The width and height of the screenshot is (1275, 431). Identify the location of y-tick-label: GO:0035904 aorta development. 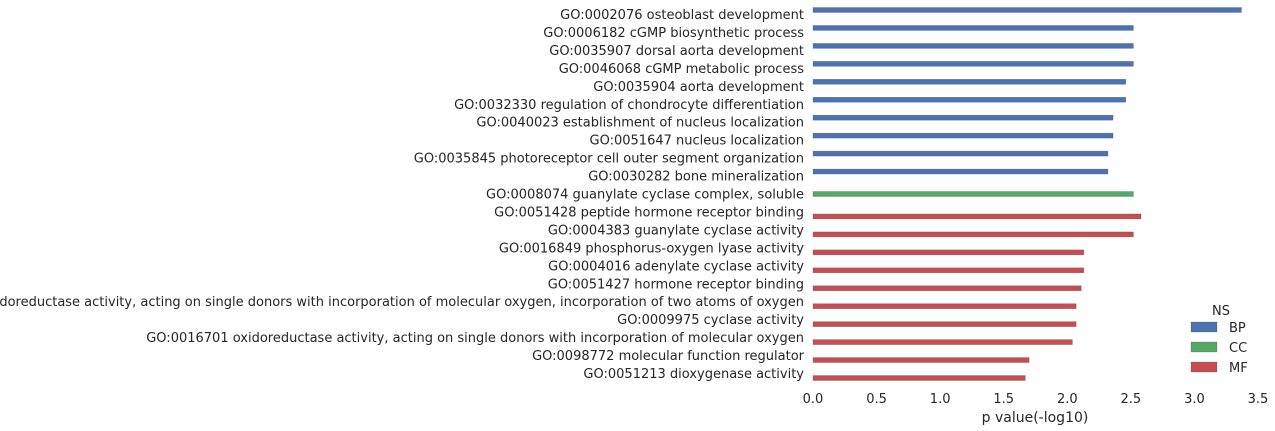
(698, 87).